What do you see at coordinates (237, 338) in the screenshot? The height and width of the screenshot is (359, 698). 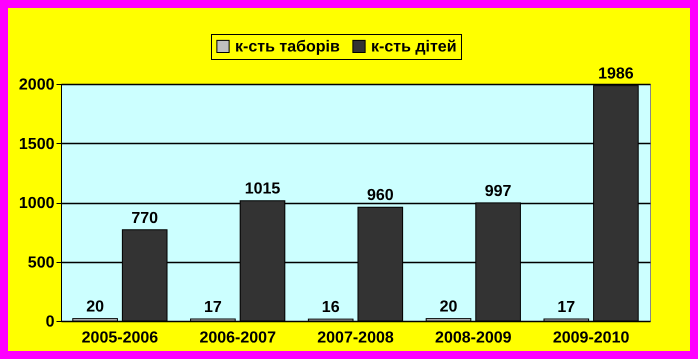 I see `x-tick-label: 2006-2007` at bounding box center [237, 338].